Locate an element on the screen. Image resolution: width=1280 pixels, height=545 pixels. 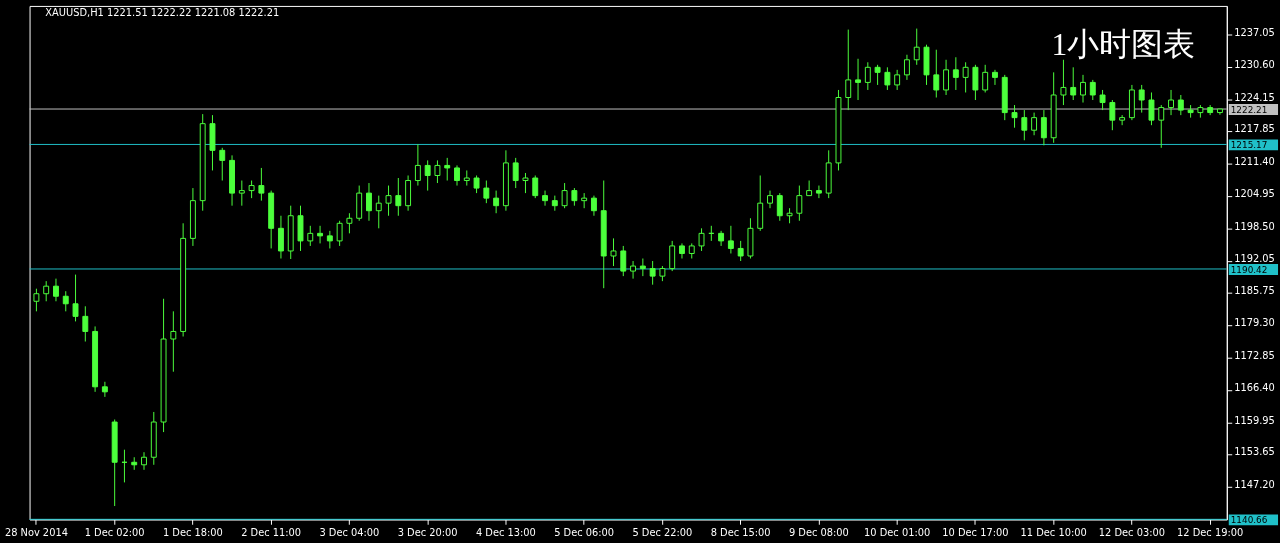
ref-line-label: 1222.21 is located at coordinates (1249, 109).